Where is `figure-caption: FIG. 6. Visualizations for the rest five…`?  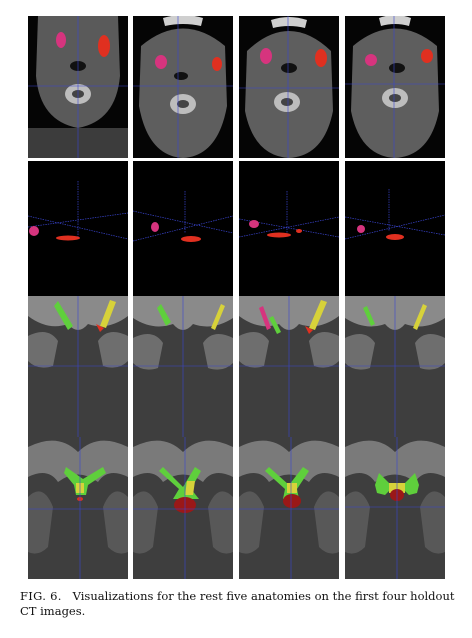
figure-caption: FIG. 6. Visualizations for the rest five… is located at coordinates (240, 604).